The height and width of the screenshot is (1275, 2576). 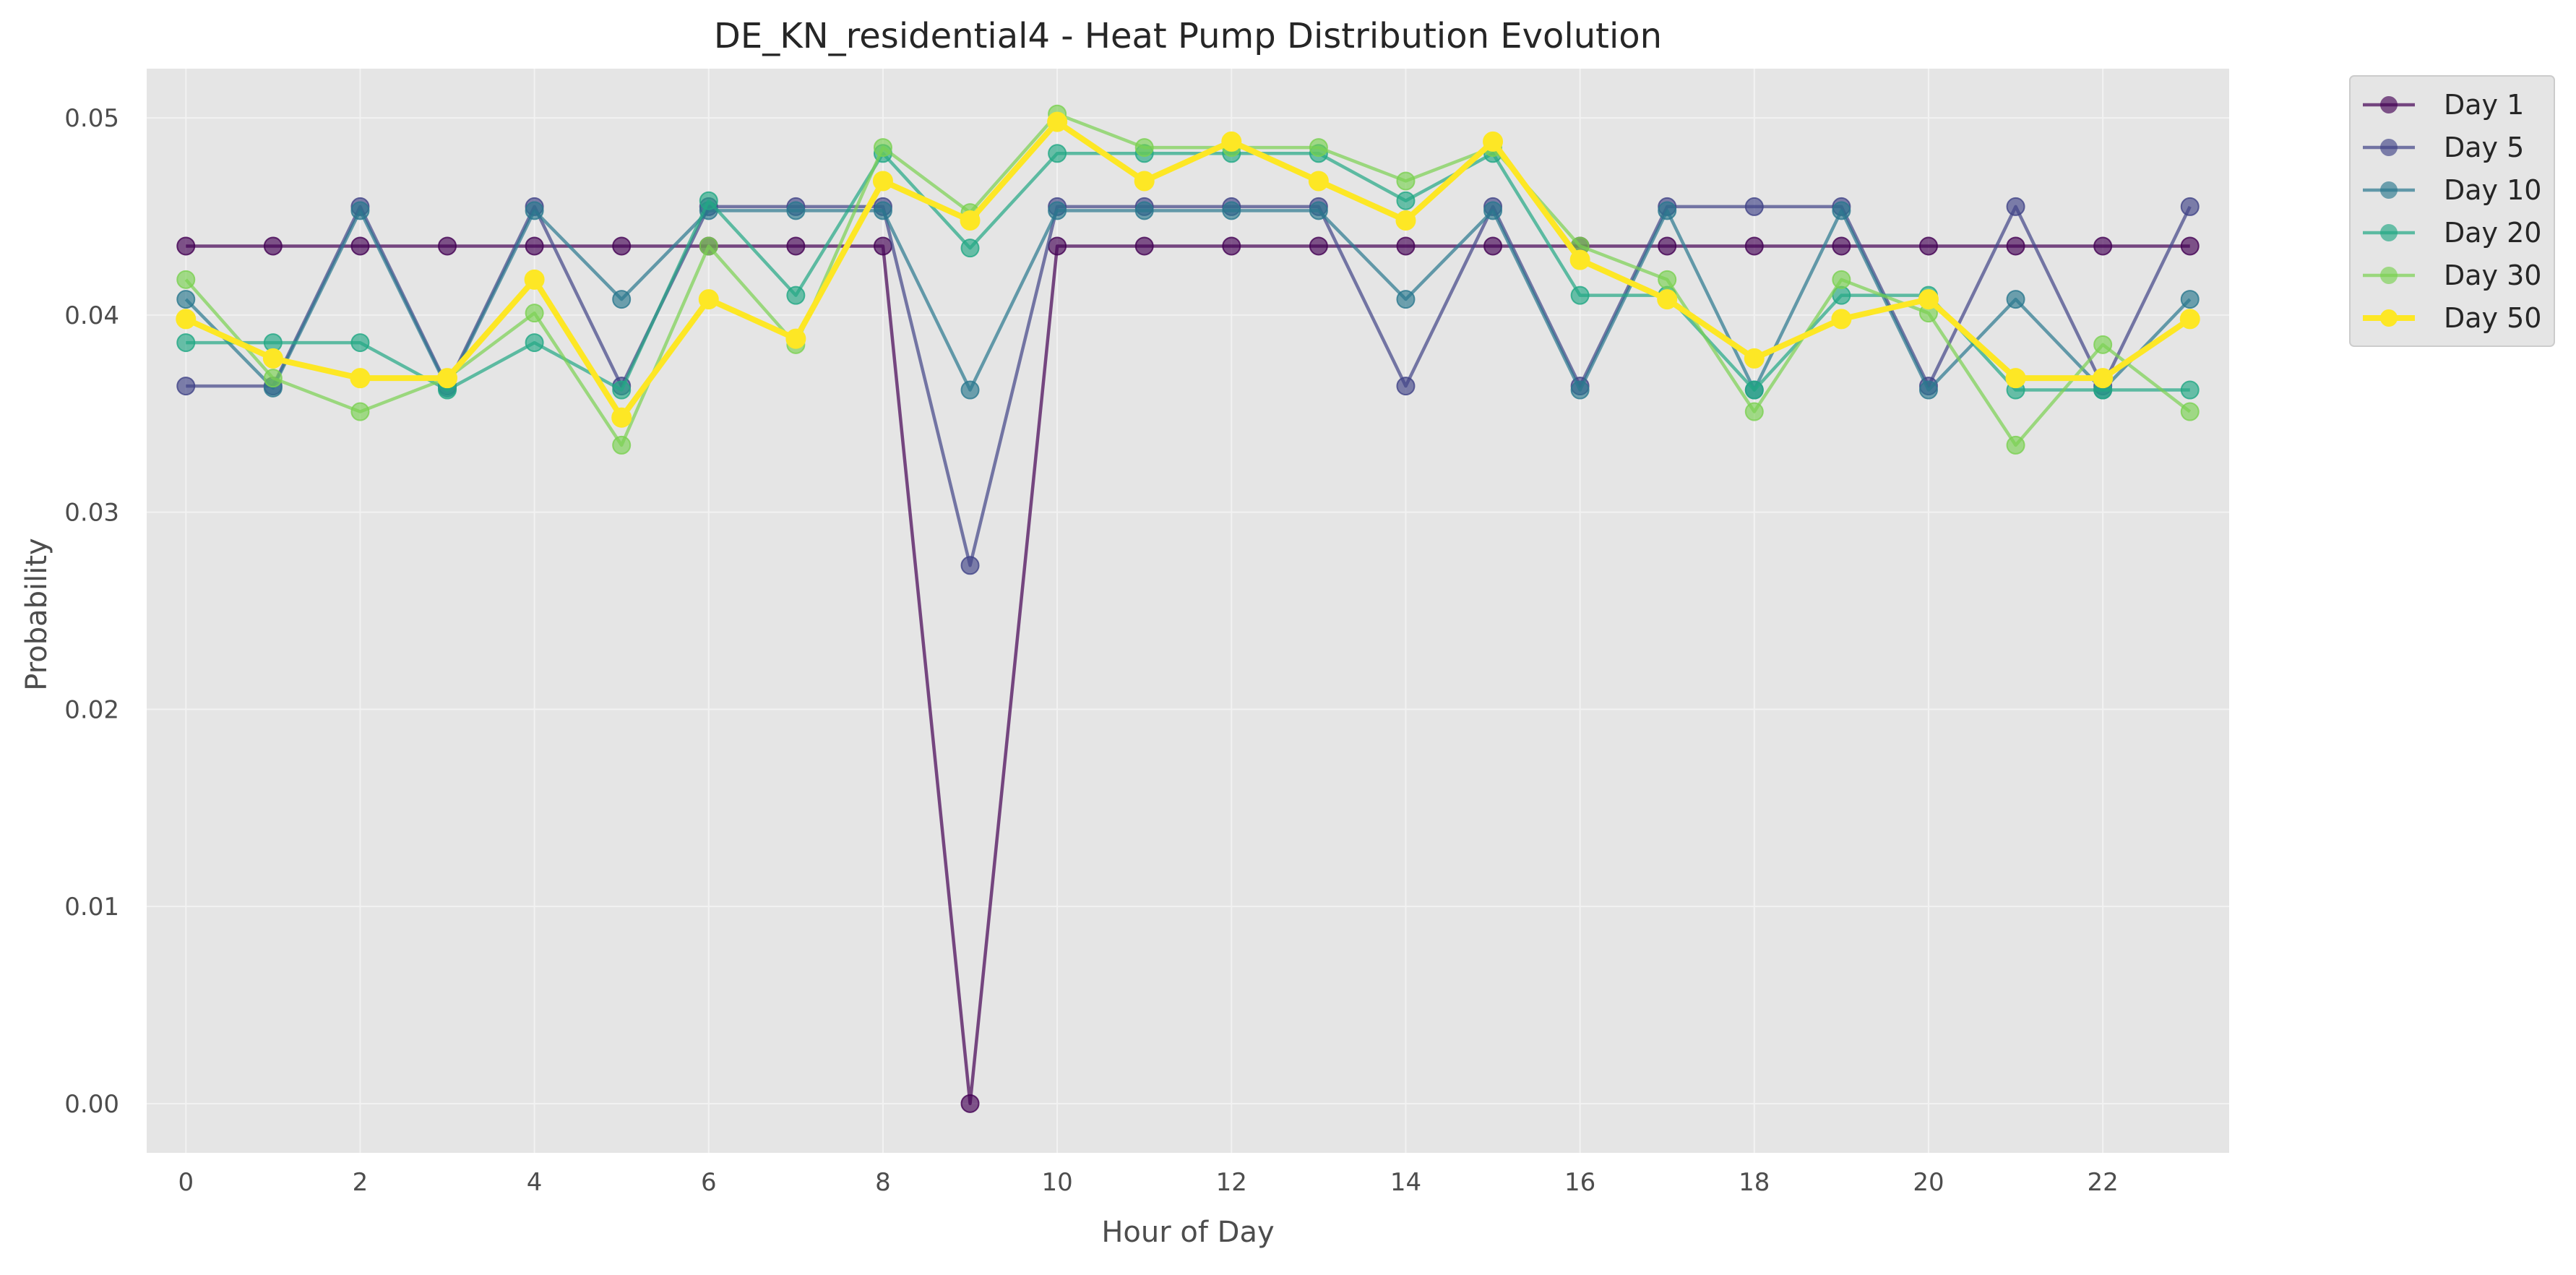 What do you see at coordinates (1187, 1232) in the screenshot?
I see `x-axis-label: Hour of Day` at bounding box center [1187, 1232].